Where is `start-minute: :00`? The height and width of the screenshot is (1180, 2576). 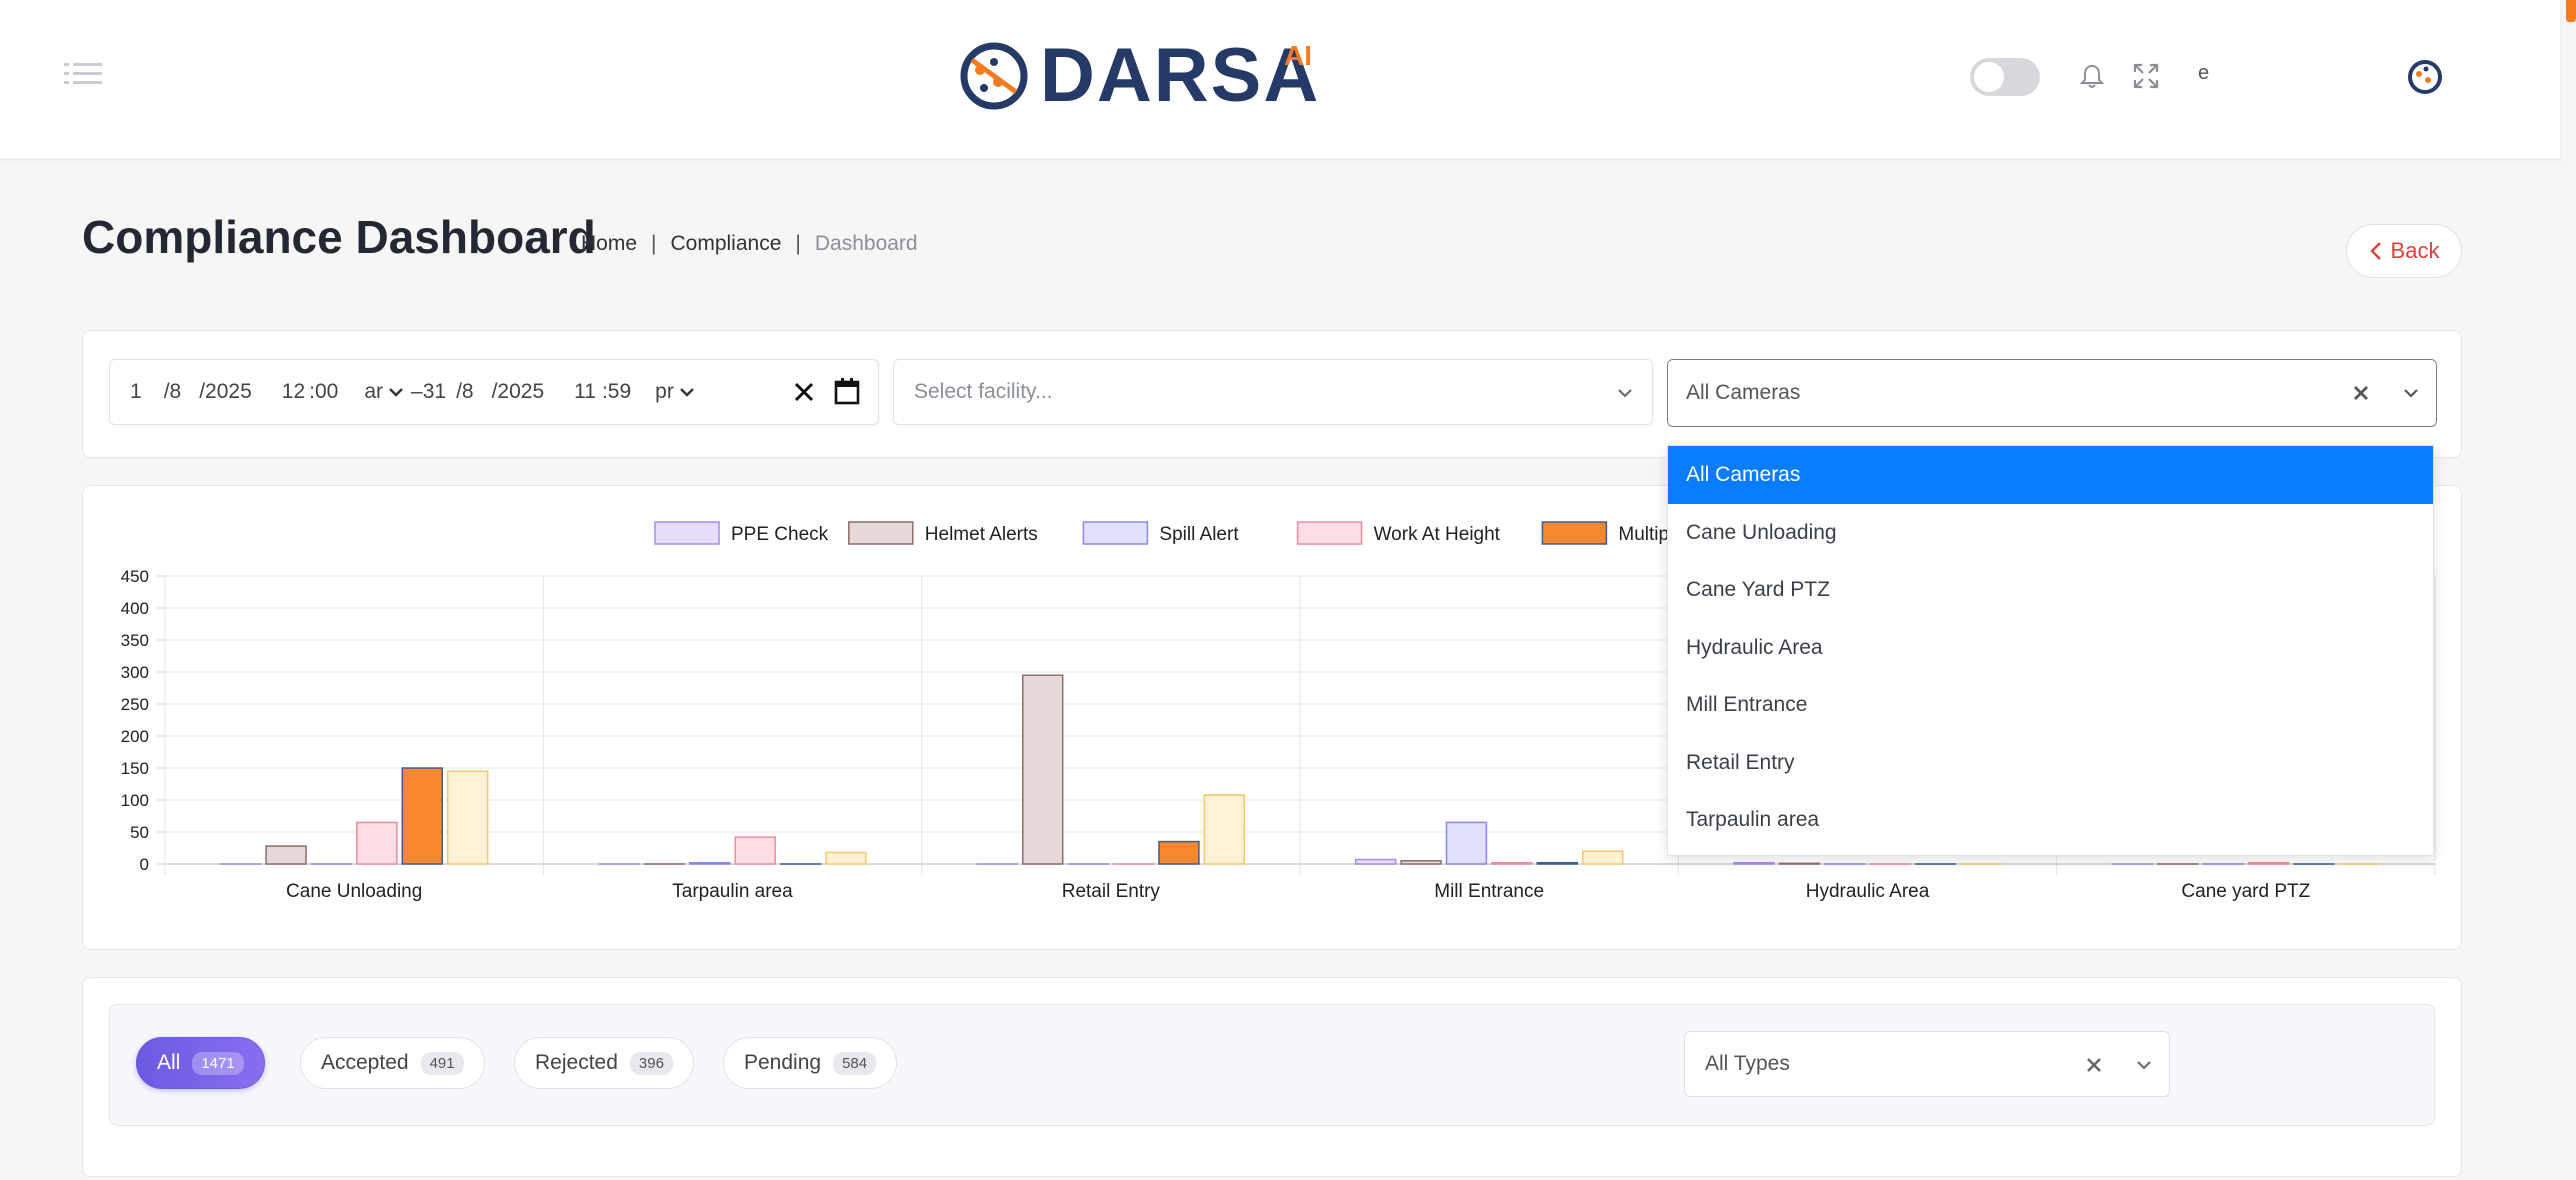 start-minute: :00 is located at coordinates (324, 391).